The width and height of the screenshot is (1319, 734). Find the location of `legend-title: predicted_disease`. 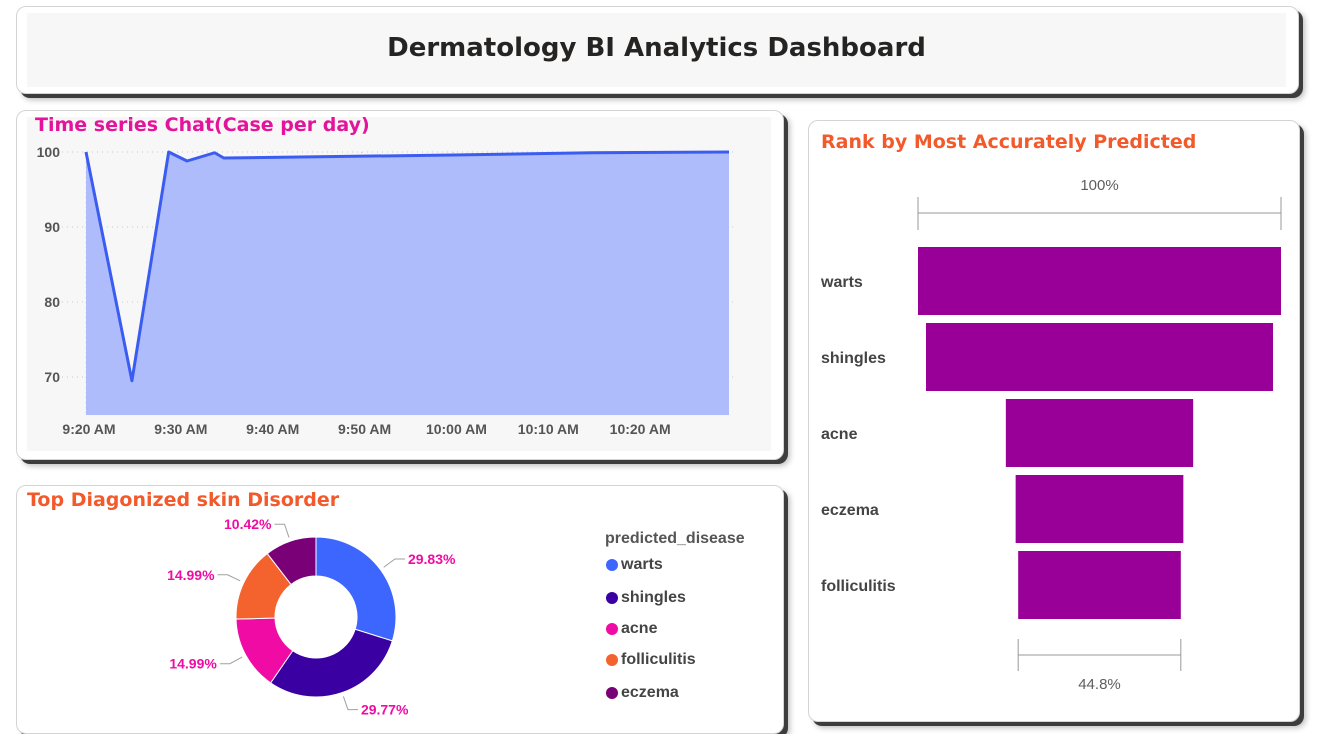

legend-title: predicted_disease is located at coordinates (675, 538).